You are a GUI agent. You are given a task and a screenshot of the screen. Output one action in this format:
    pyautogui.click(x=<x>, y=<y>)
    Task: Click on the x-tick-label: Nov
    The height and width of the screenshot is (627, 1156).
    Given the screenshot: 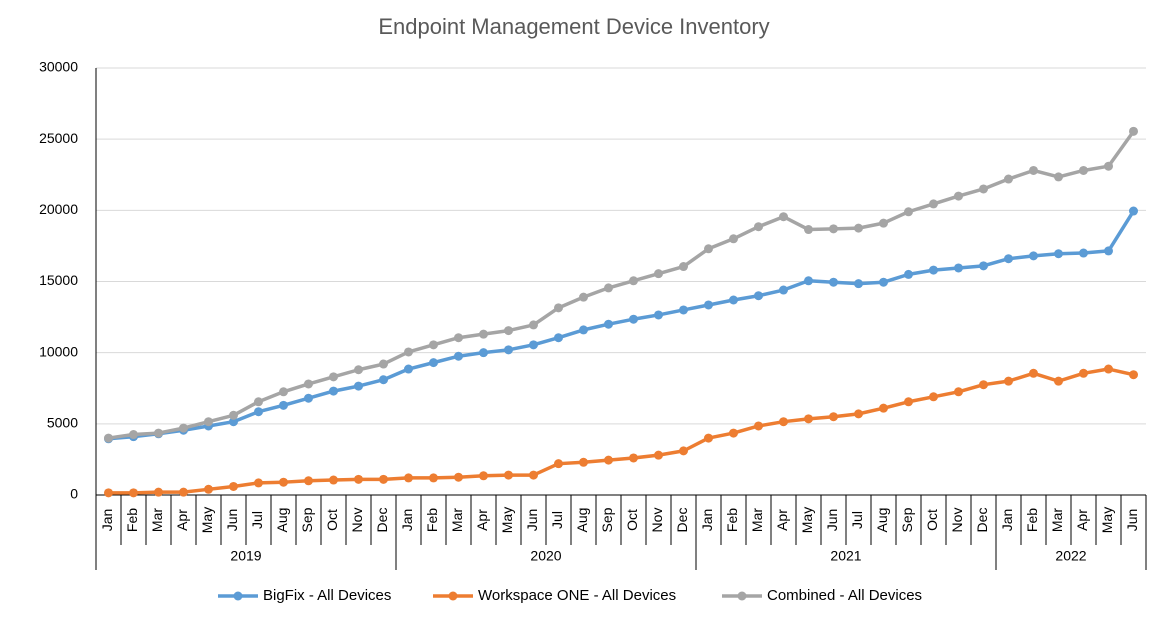 What is the action you would take?
    pyautogui.click(x=357, y=520)
    